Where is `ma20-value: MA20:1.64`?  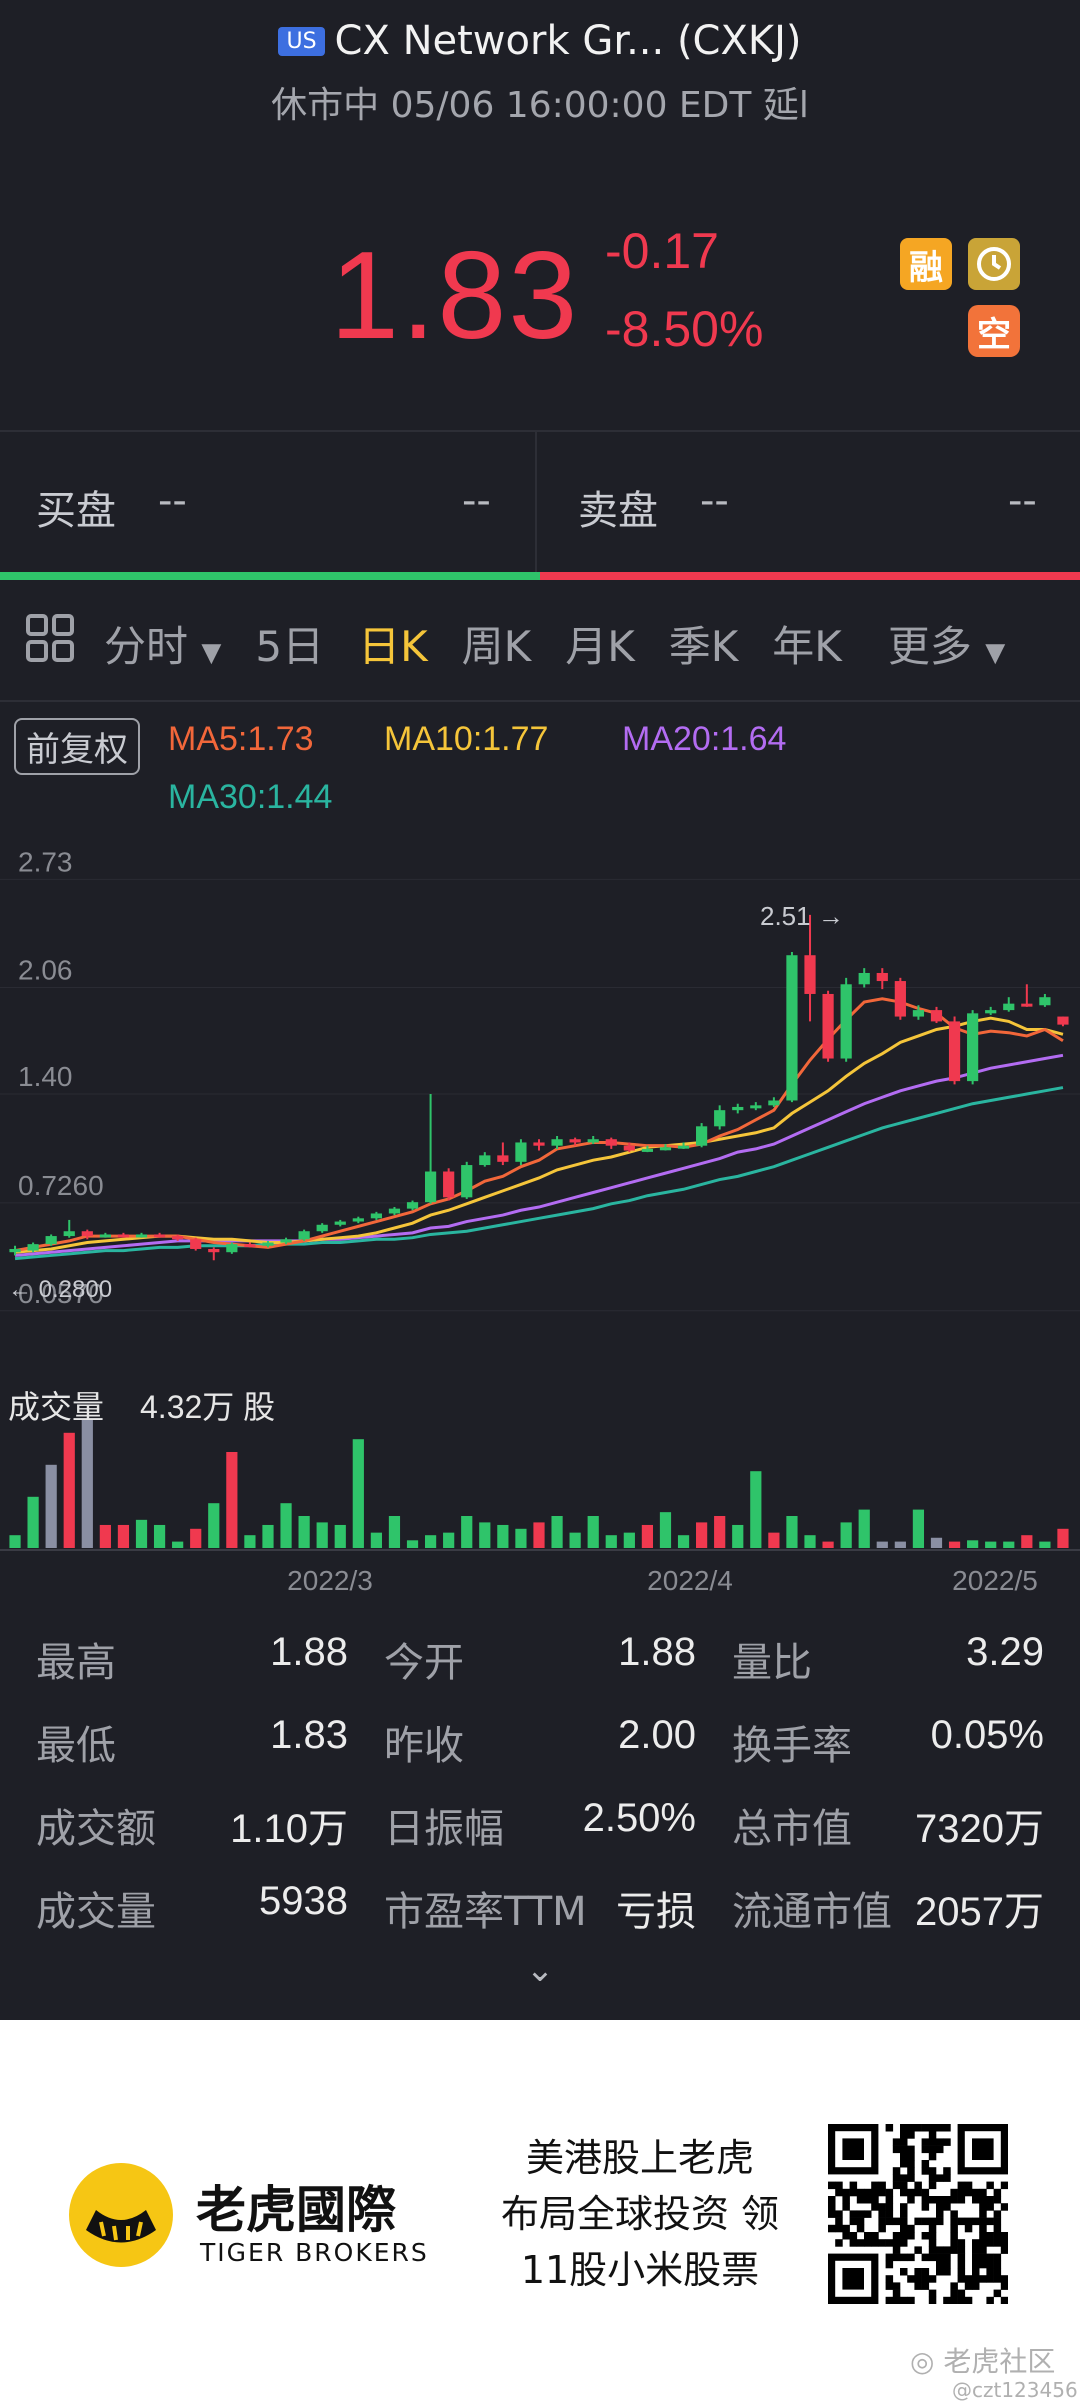 ma20-value: MA20:1.64 is located at coordinates (704, 739).